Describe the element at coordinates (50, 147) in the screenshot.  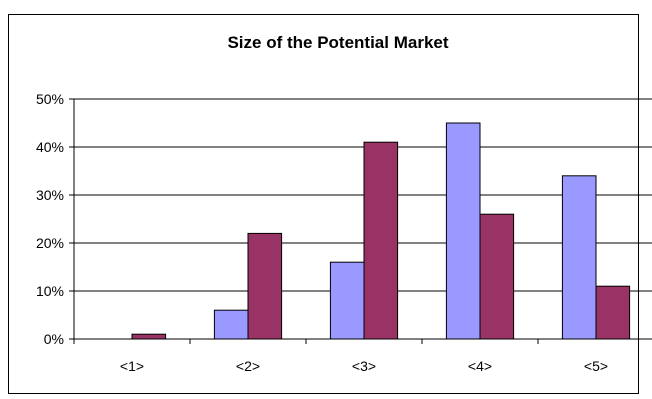
I see `y-tick-label-40: 40%` at that location.